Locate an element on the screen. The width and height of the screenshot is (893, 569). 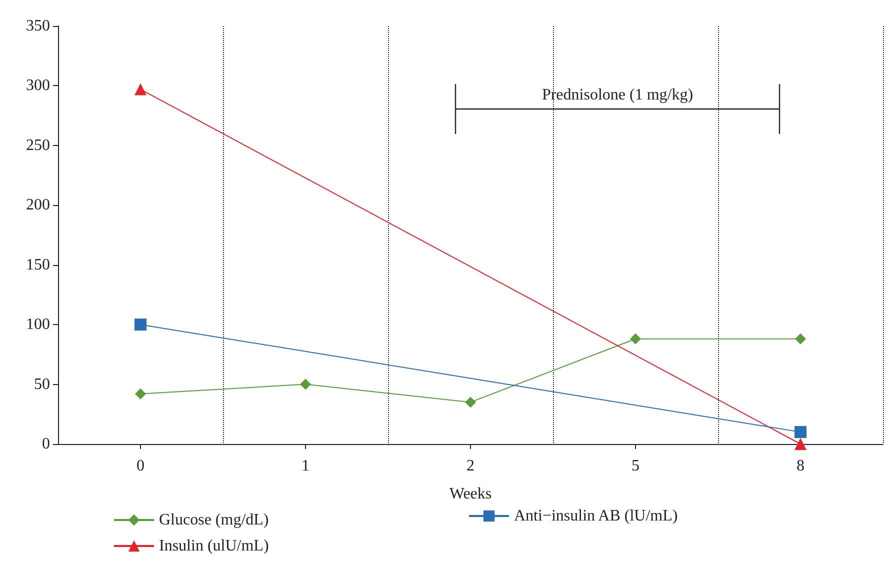
y-tick-label: 350 is located at coordinates (38, 26).